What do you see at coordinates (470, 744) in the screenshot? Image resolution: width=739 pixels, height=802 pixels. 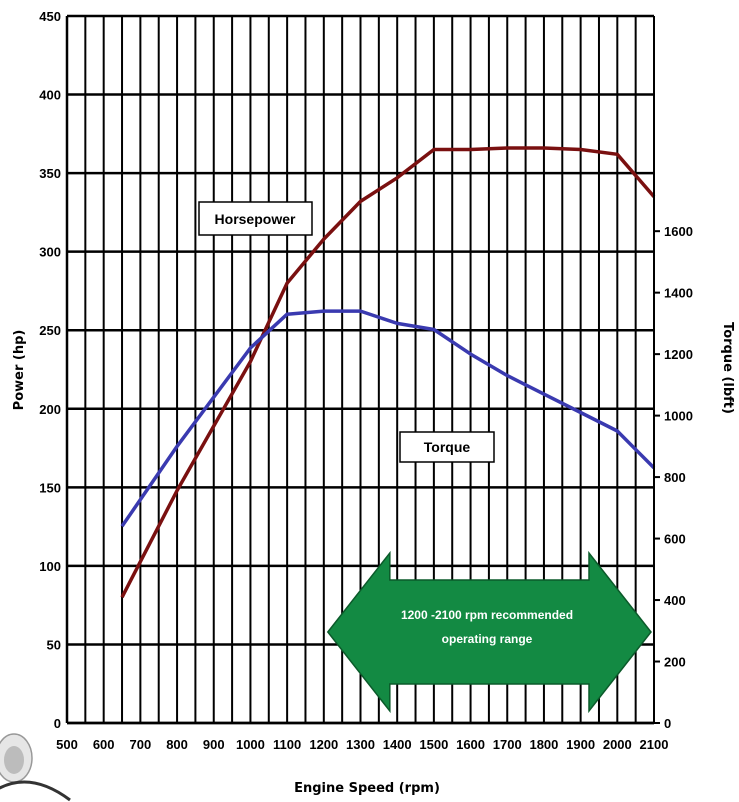 I see `x-tick-label: 1600` at bounding box center [470, 744].